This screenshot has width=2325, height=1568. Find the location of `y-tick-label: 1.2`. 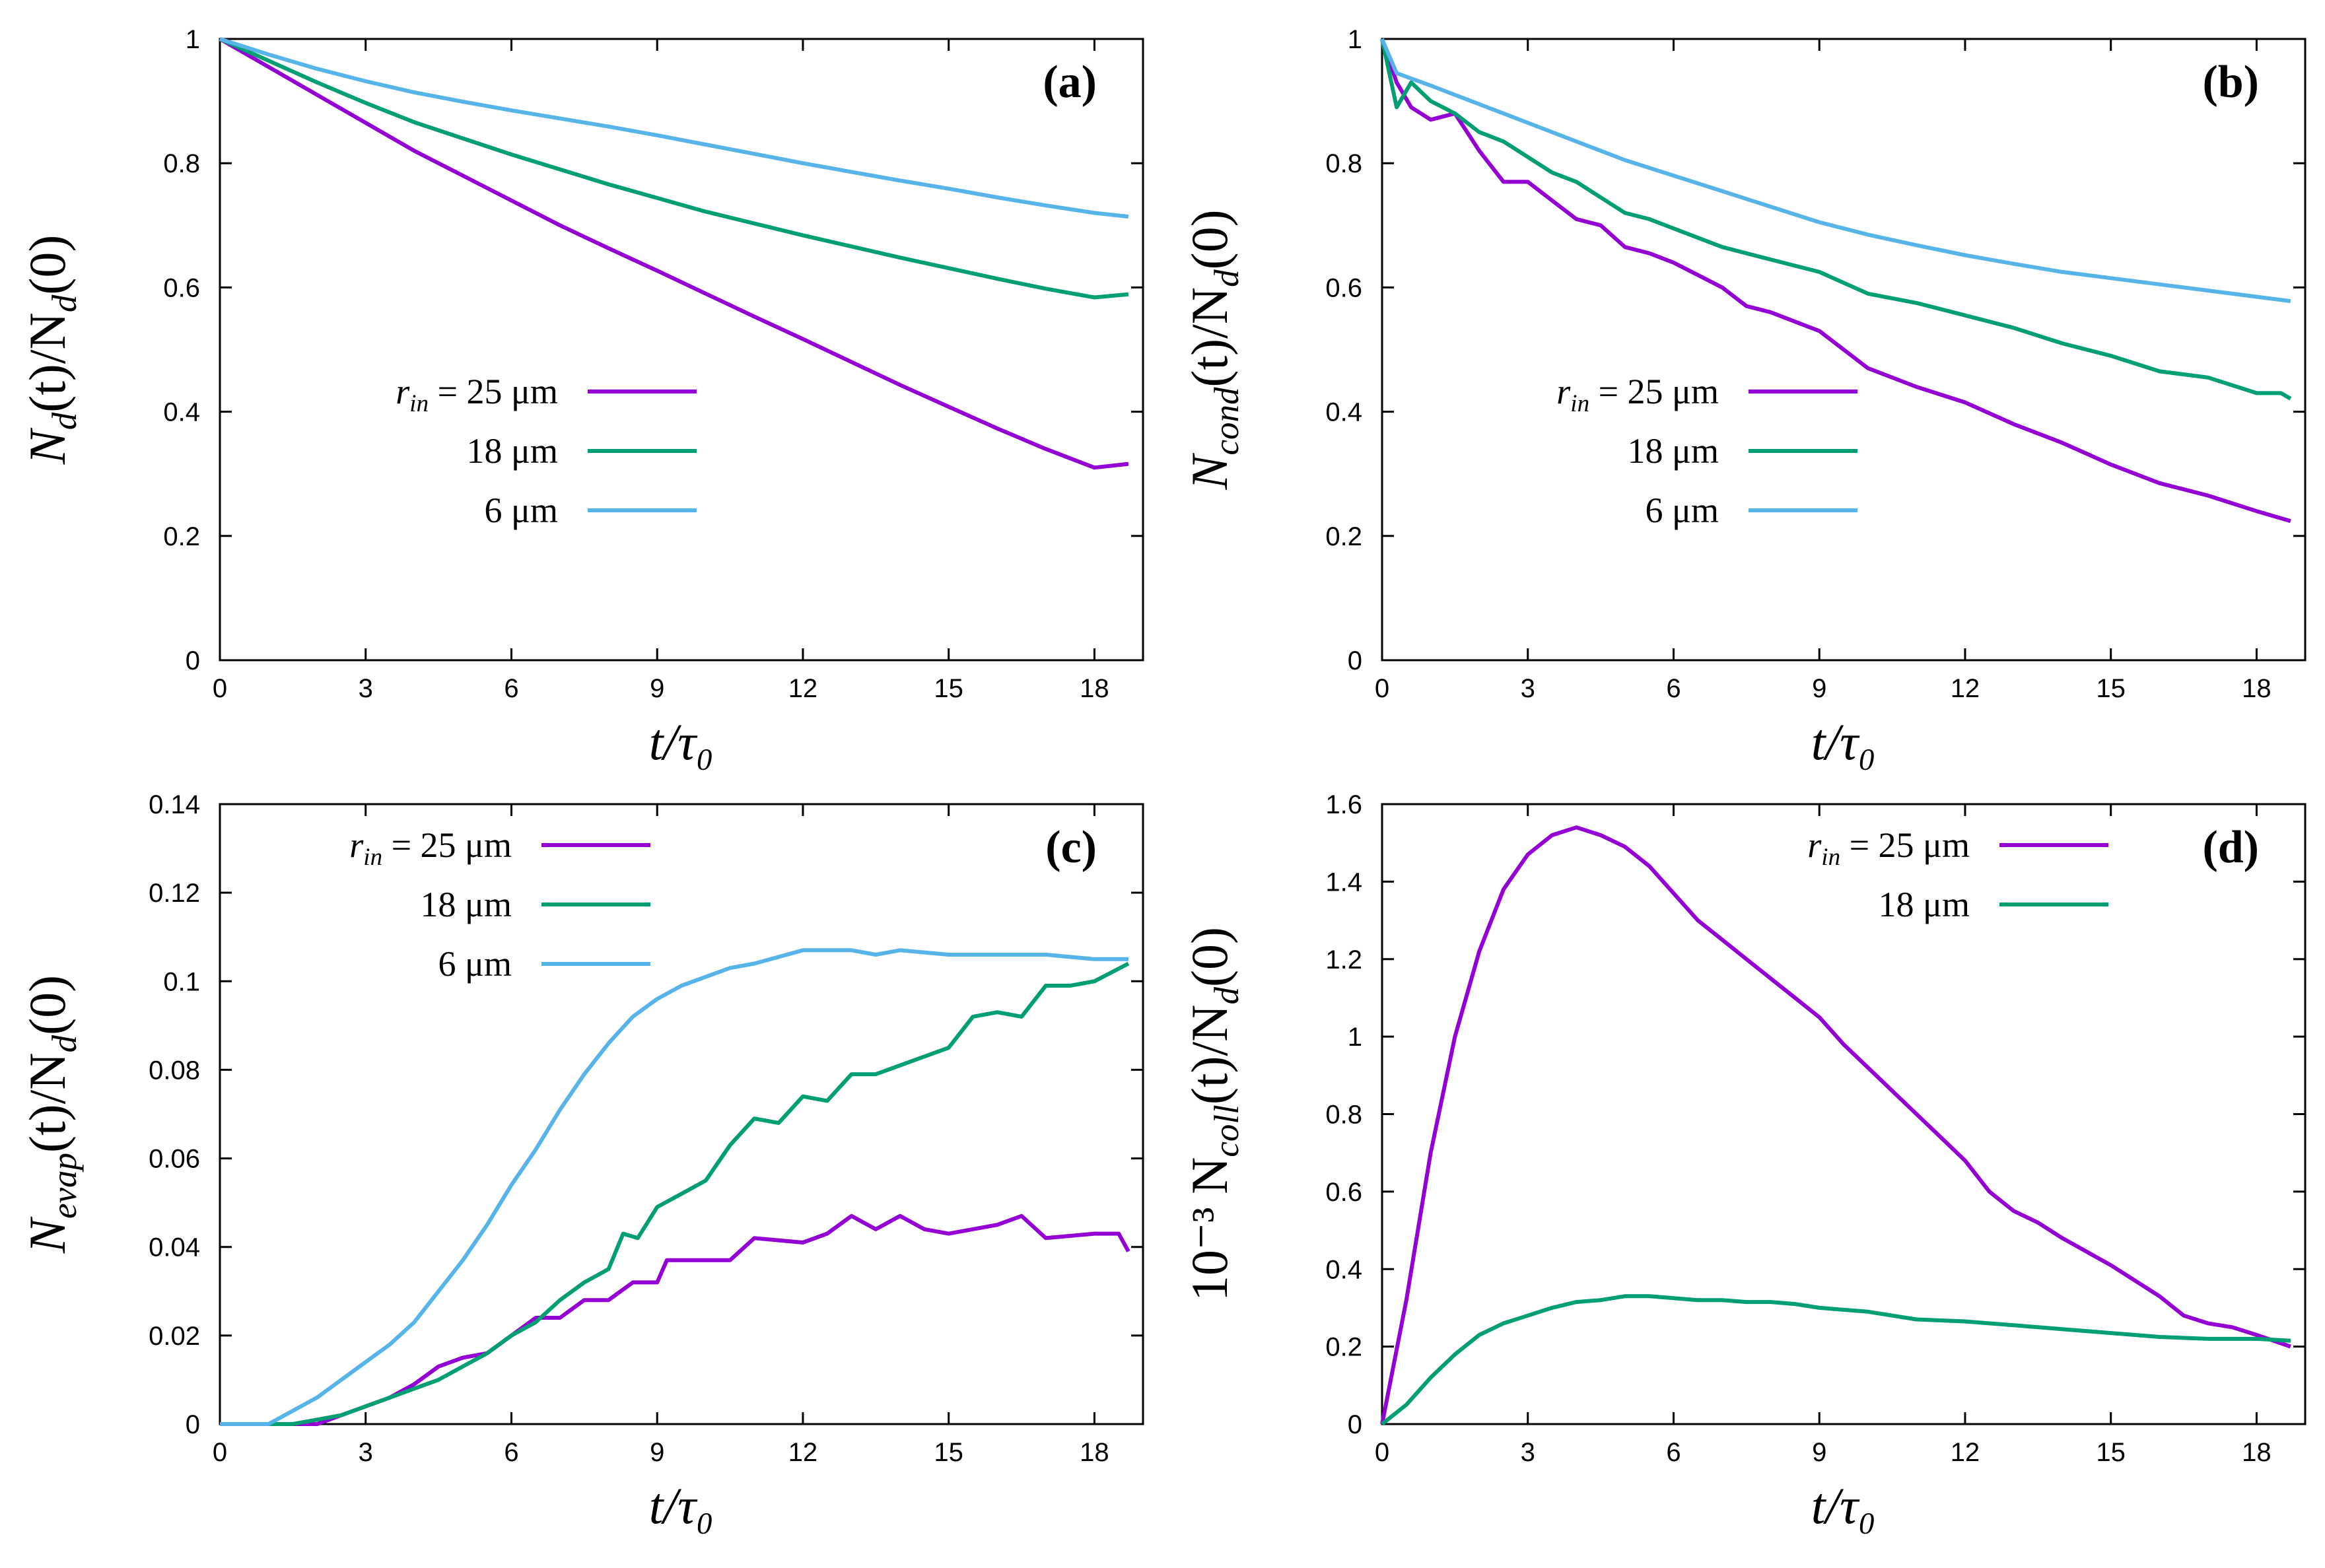

y-tick-label: 1.2 is located at coordinates (1343, 959).